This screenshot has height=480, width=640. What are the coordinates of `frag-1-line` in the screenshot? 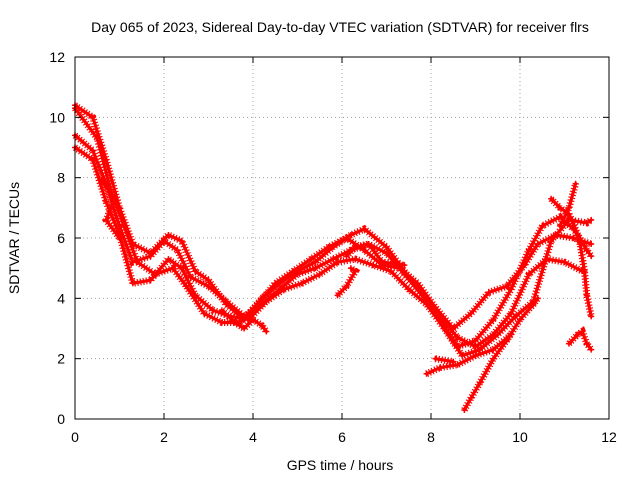 It's located at (111, 209).